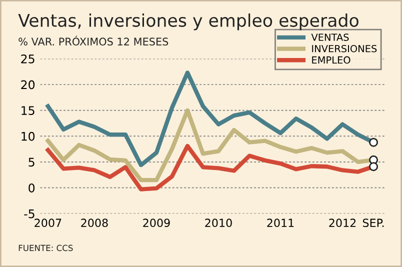 The width and height of the screenshot is (402, 267). I want to click on chart-title: Ventas, inversiones y empleo esperado, so click(188, 22).